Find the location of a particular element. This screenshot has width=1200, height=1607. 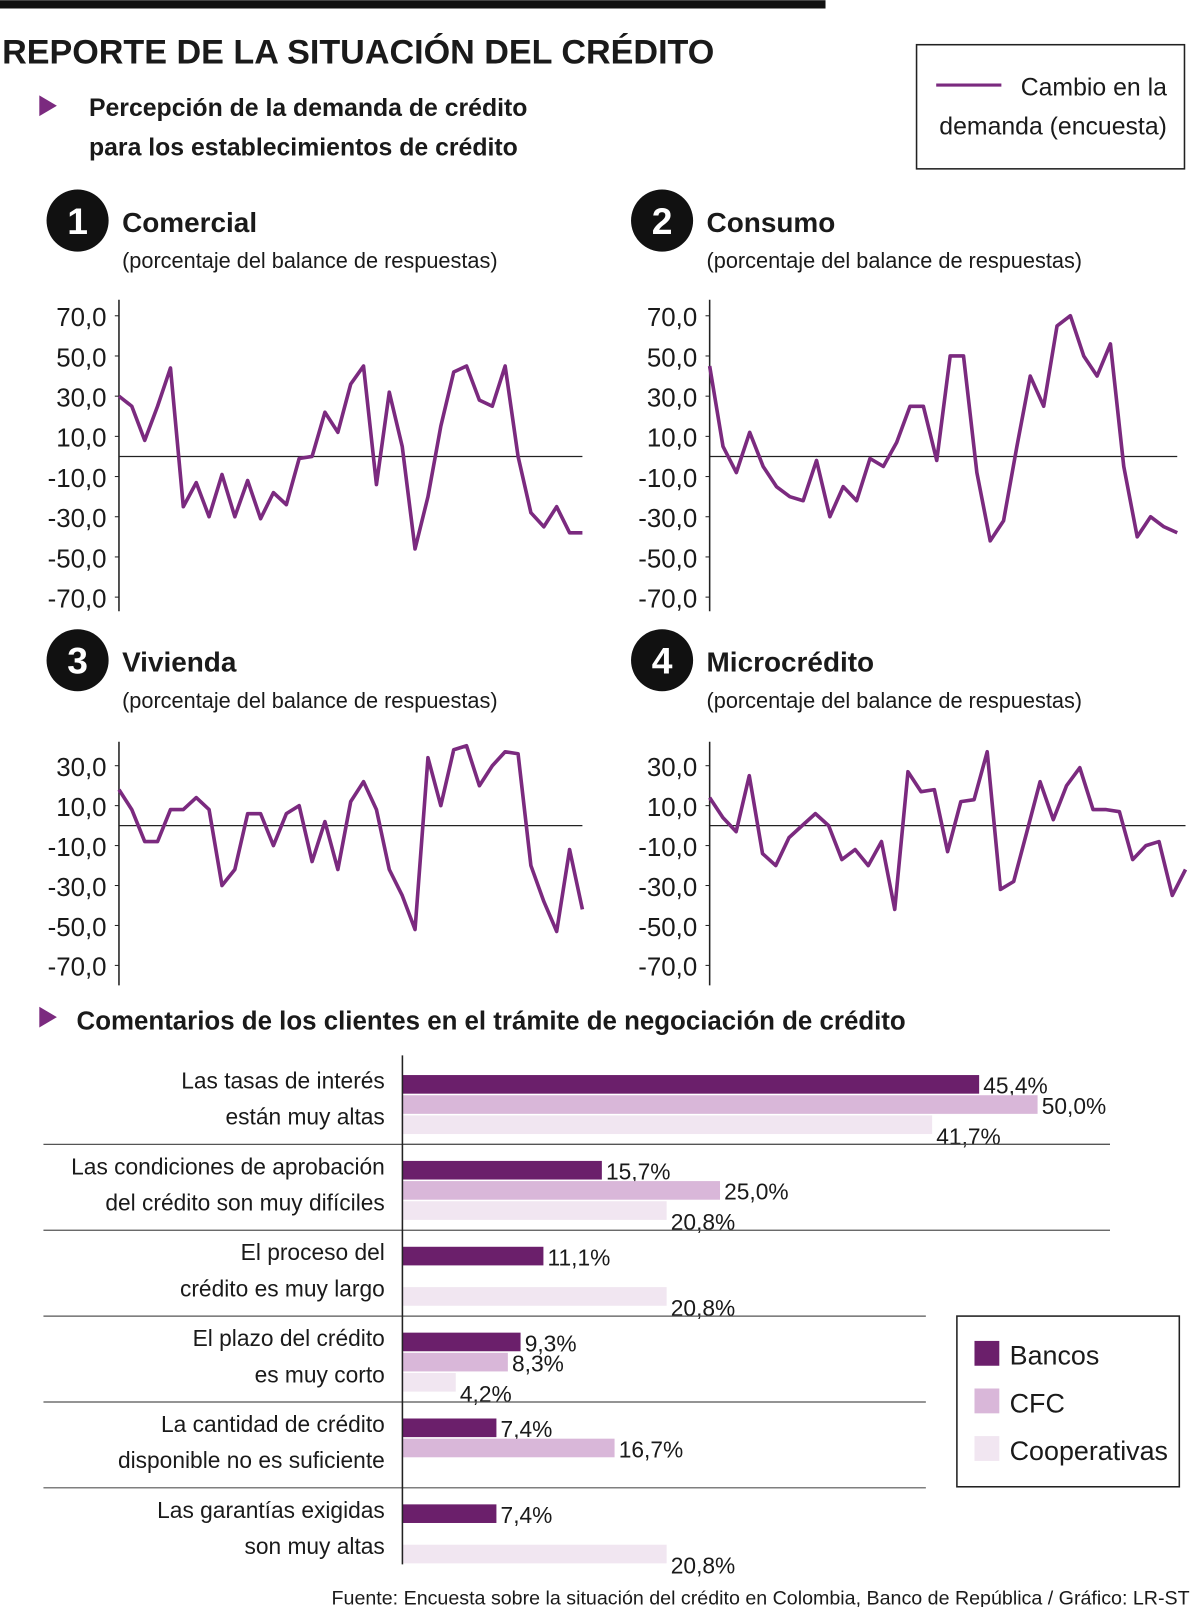

chart-number: 4 is located at coordinates (662, 661).